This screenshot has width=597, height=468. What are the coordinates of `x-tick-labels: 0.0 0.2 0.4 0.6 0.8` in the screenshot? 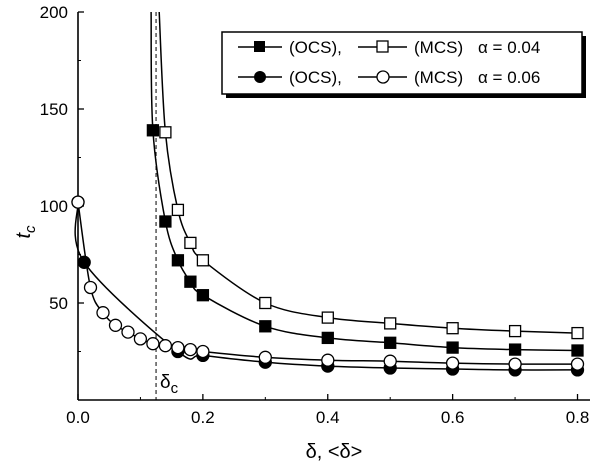 It's located at (327, 417).